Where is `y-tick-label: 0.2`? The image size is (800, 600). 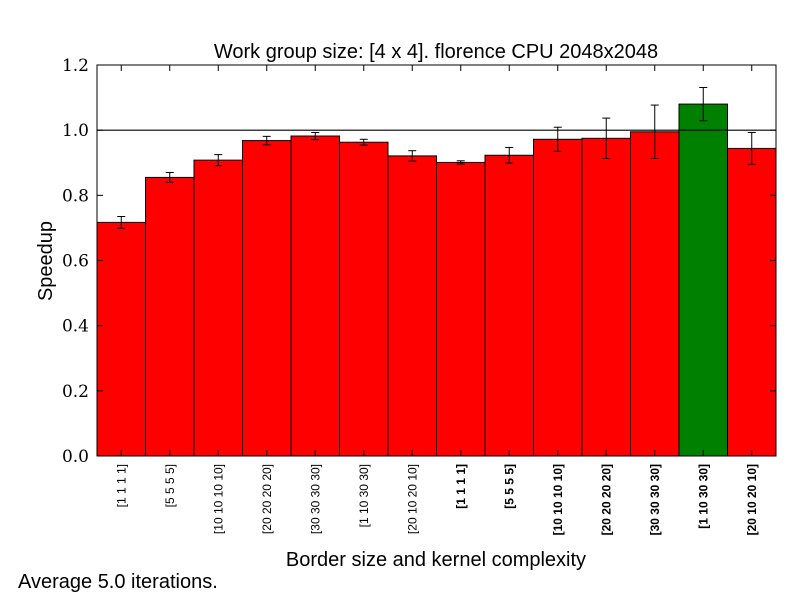
y-tick-label: 0.2 is located at coordinates (75, 392).